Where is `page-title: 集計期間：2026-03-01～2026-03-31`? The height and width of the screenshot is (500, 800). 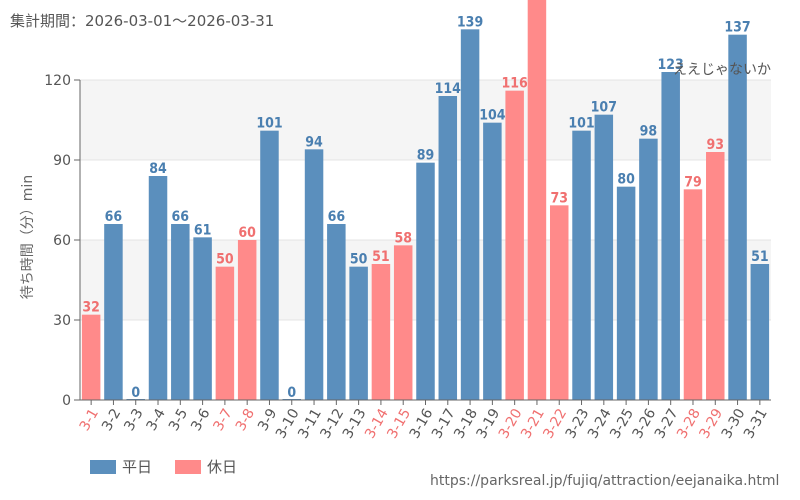
page-title: 集計期間：2026-03-01～2026-03-31 is located at coordinates (142, 21).